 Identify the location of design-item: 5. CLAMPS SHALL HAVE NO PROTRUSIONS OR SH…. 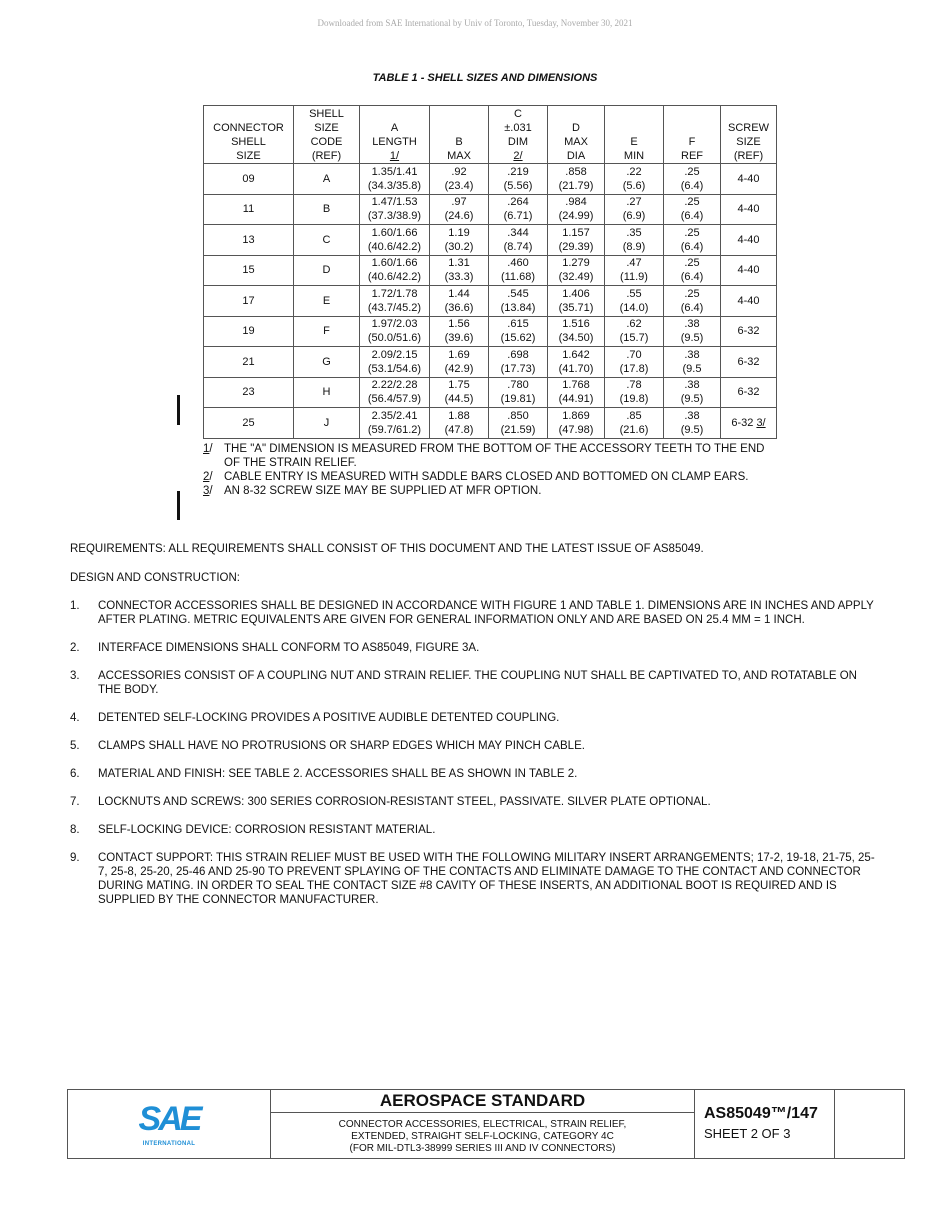
(475, 746).